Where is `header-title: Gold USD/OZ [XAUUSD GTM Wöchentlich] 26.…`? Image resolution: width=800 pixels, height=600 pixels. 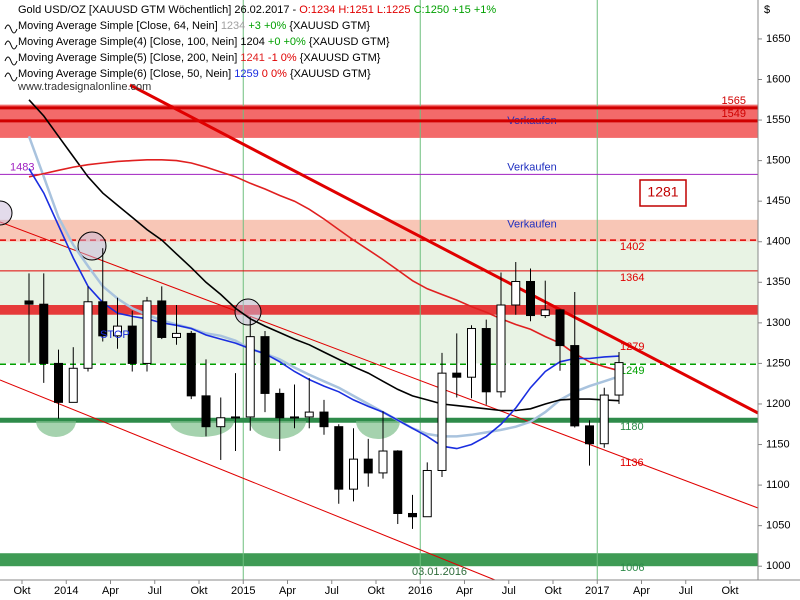
header-title: Gold USD/OZ [XAUUSD GTM Wöchentlich] 26.… is located at coordinates (157, 10).